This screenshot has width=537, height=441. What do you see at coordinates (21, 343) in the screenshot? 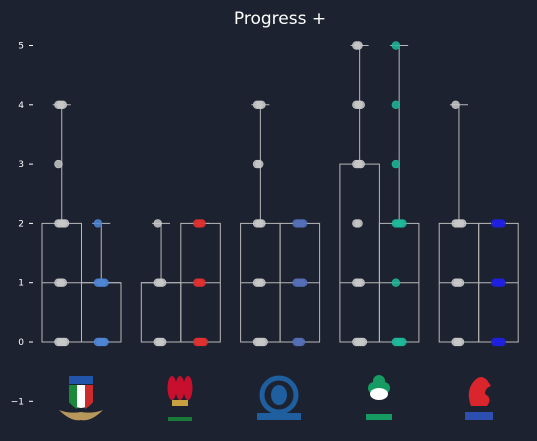
I see `y-tick-label: 0` at bounding box center [21, 343].